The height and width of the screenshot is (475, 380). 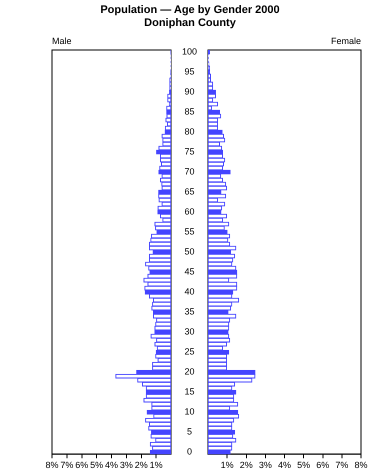 I want to click on y-tick-label: 20, so click(x=189, y=371).